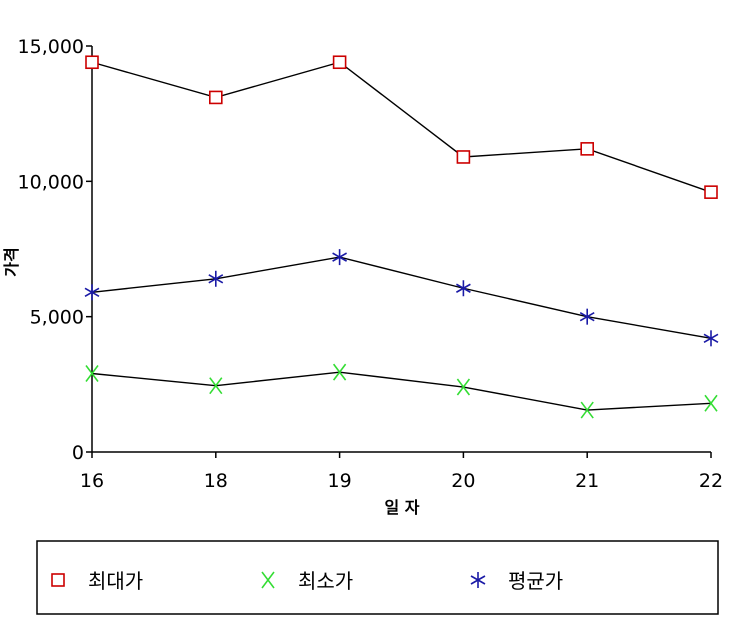 The height and width of the screenshot is (630, 730). Describe the element at coordinates (92, 481) in the screenshot. I see `x-tick-label: 16` at that location.